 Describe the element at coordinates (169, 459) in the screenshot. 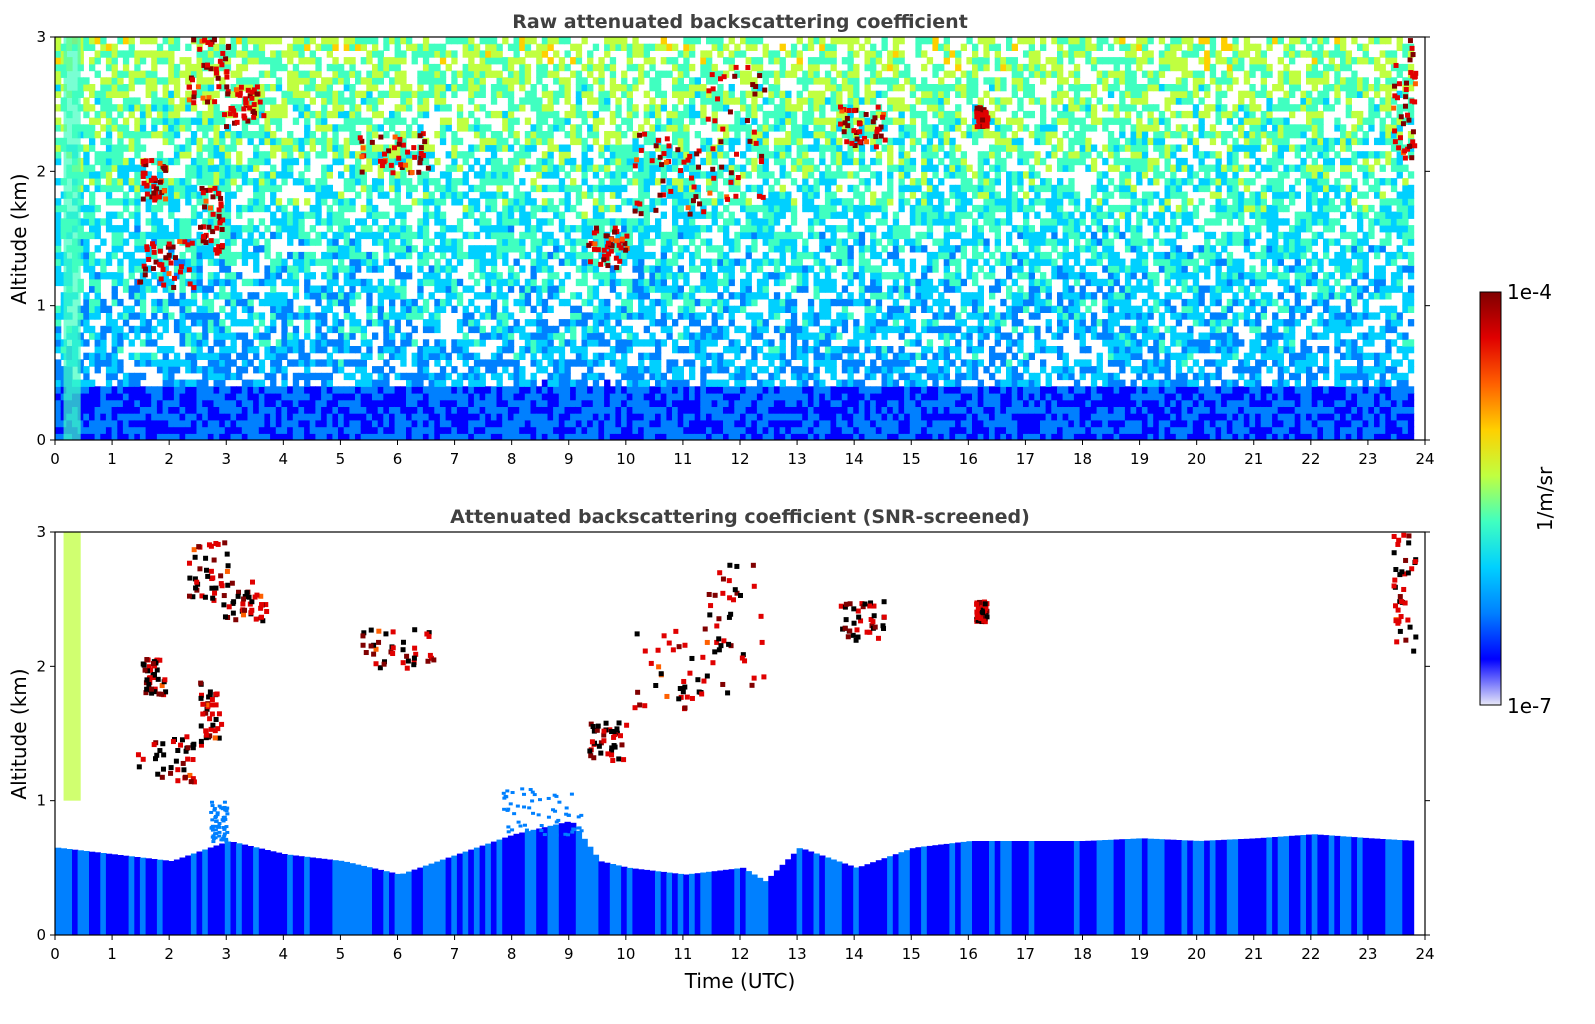

I see `x-tick-label: 2` at that location.